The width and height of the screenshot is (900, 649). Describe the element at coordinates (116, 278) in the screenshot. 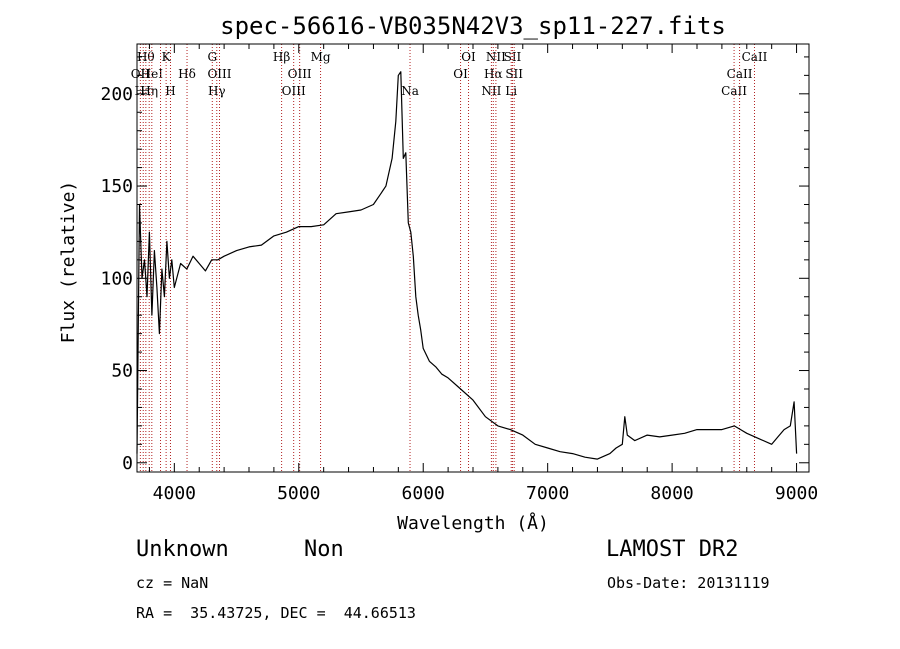

I see `y-tick-label-2: 100` at that location.